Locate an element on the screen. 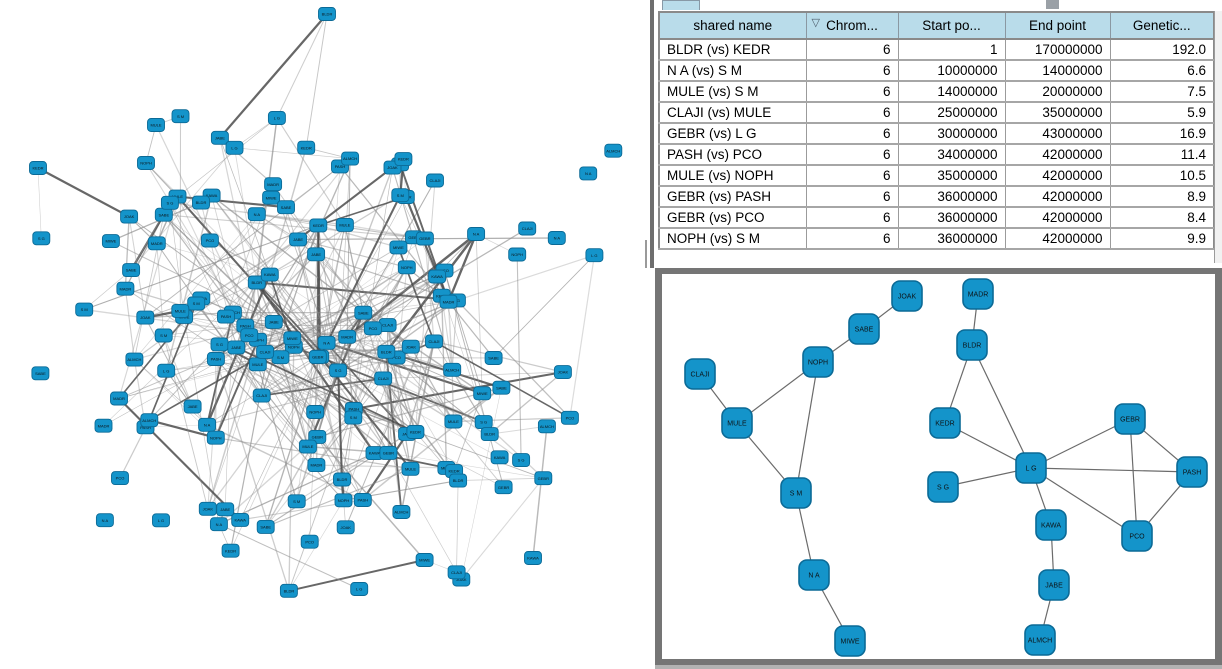 This screenshot has width=1222, height=669. table-cell: MULE (vs) S M is located at coordinates (732, 91).